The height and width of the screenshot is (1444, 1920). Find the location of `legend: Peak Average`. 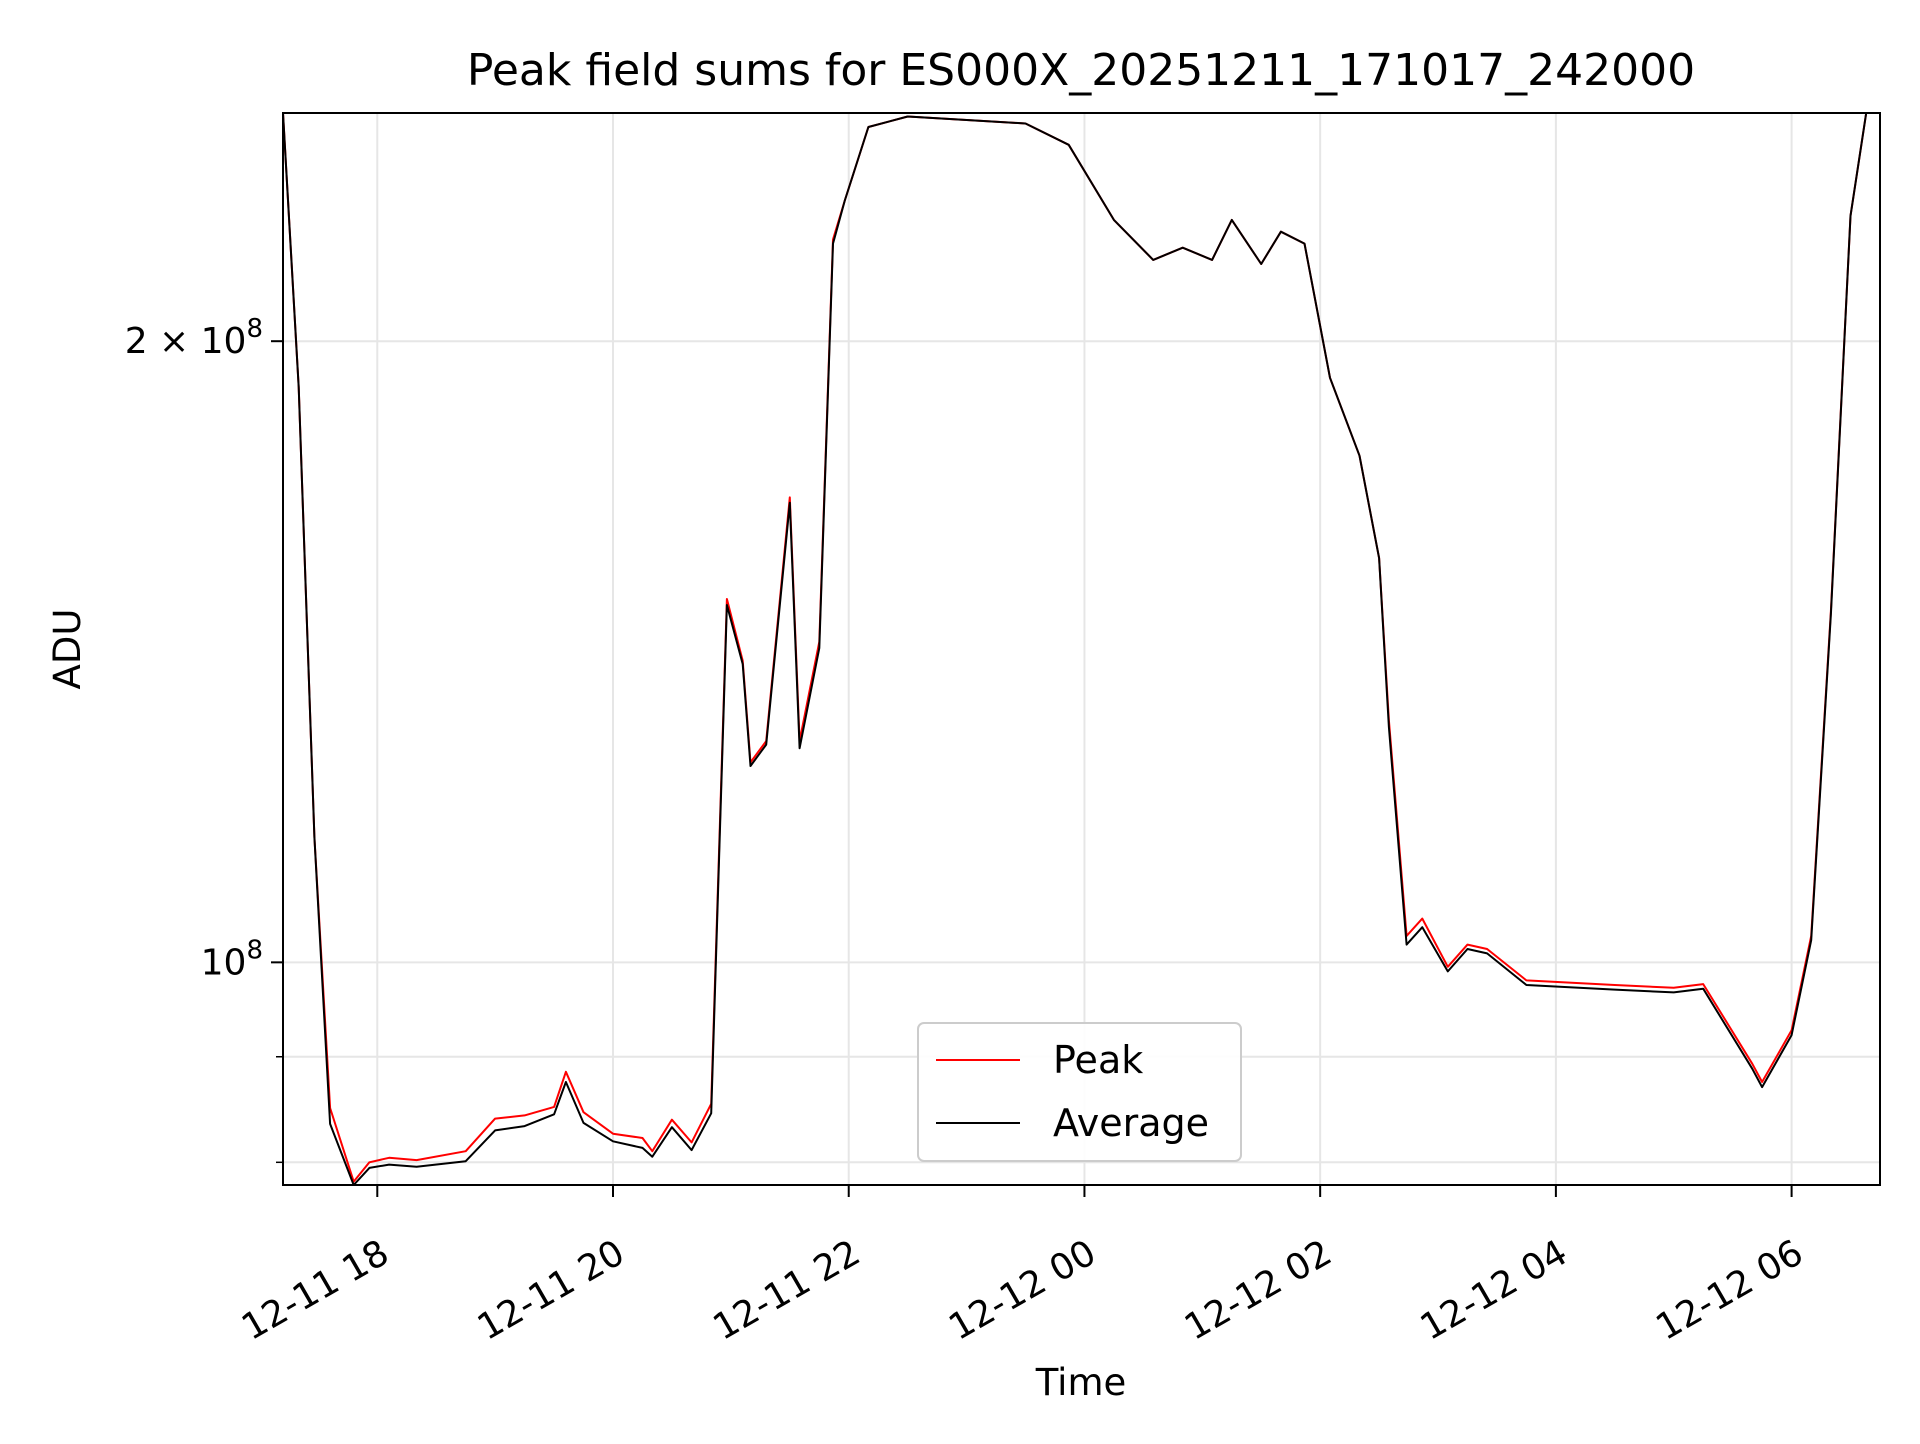

legend: Peak Average is located at coordinates (1079, 1092).